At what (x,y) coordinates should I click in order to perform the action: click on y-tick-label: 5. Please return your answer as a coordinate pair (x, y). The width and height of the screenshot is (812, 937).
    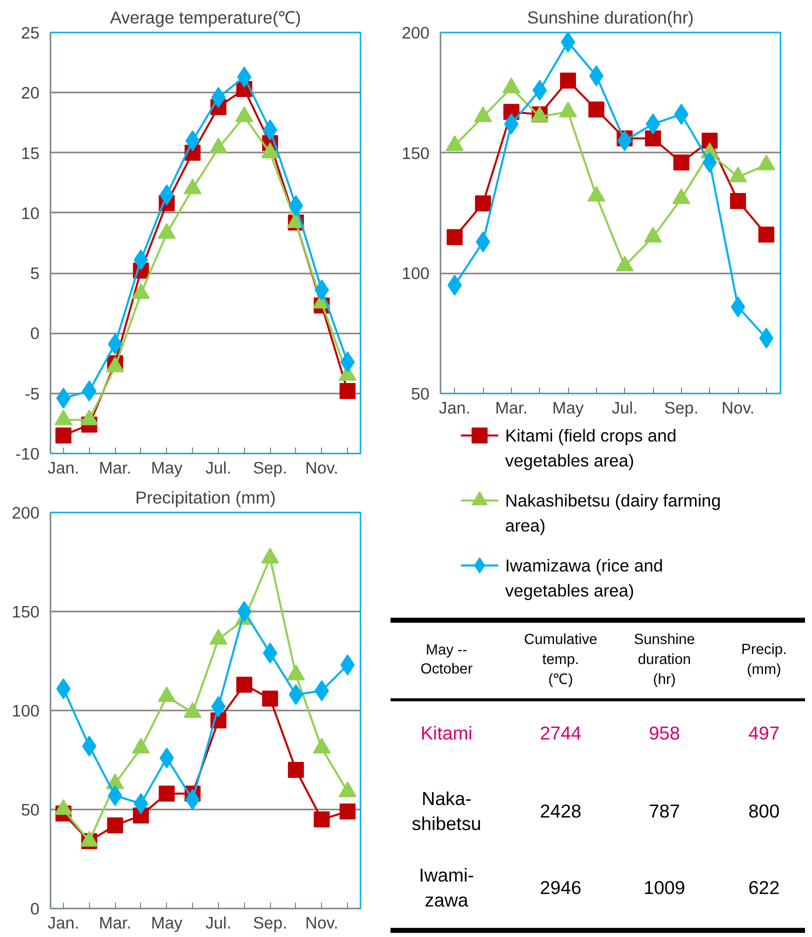
    Looking at the image, I should click on (35, 274).